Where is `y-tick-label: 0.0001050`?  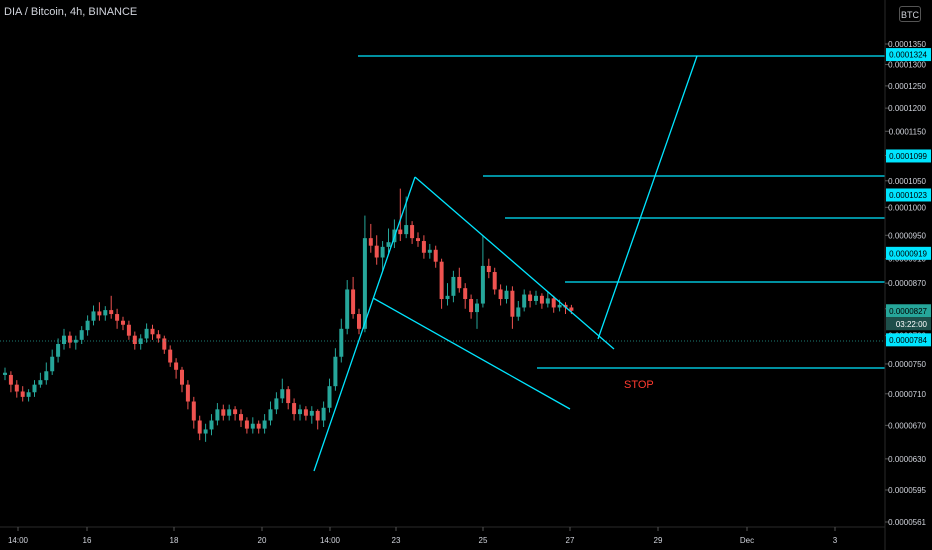
y-tick-label: 0.0001050 is located at coordinates (907, 181).